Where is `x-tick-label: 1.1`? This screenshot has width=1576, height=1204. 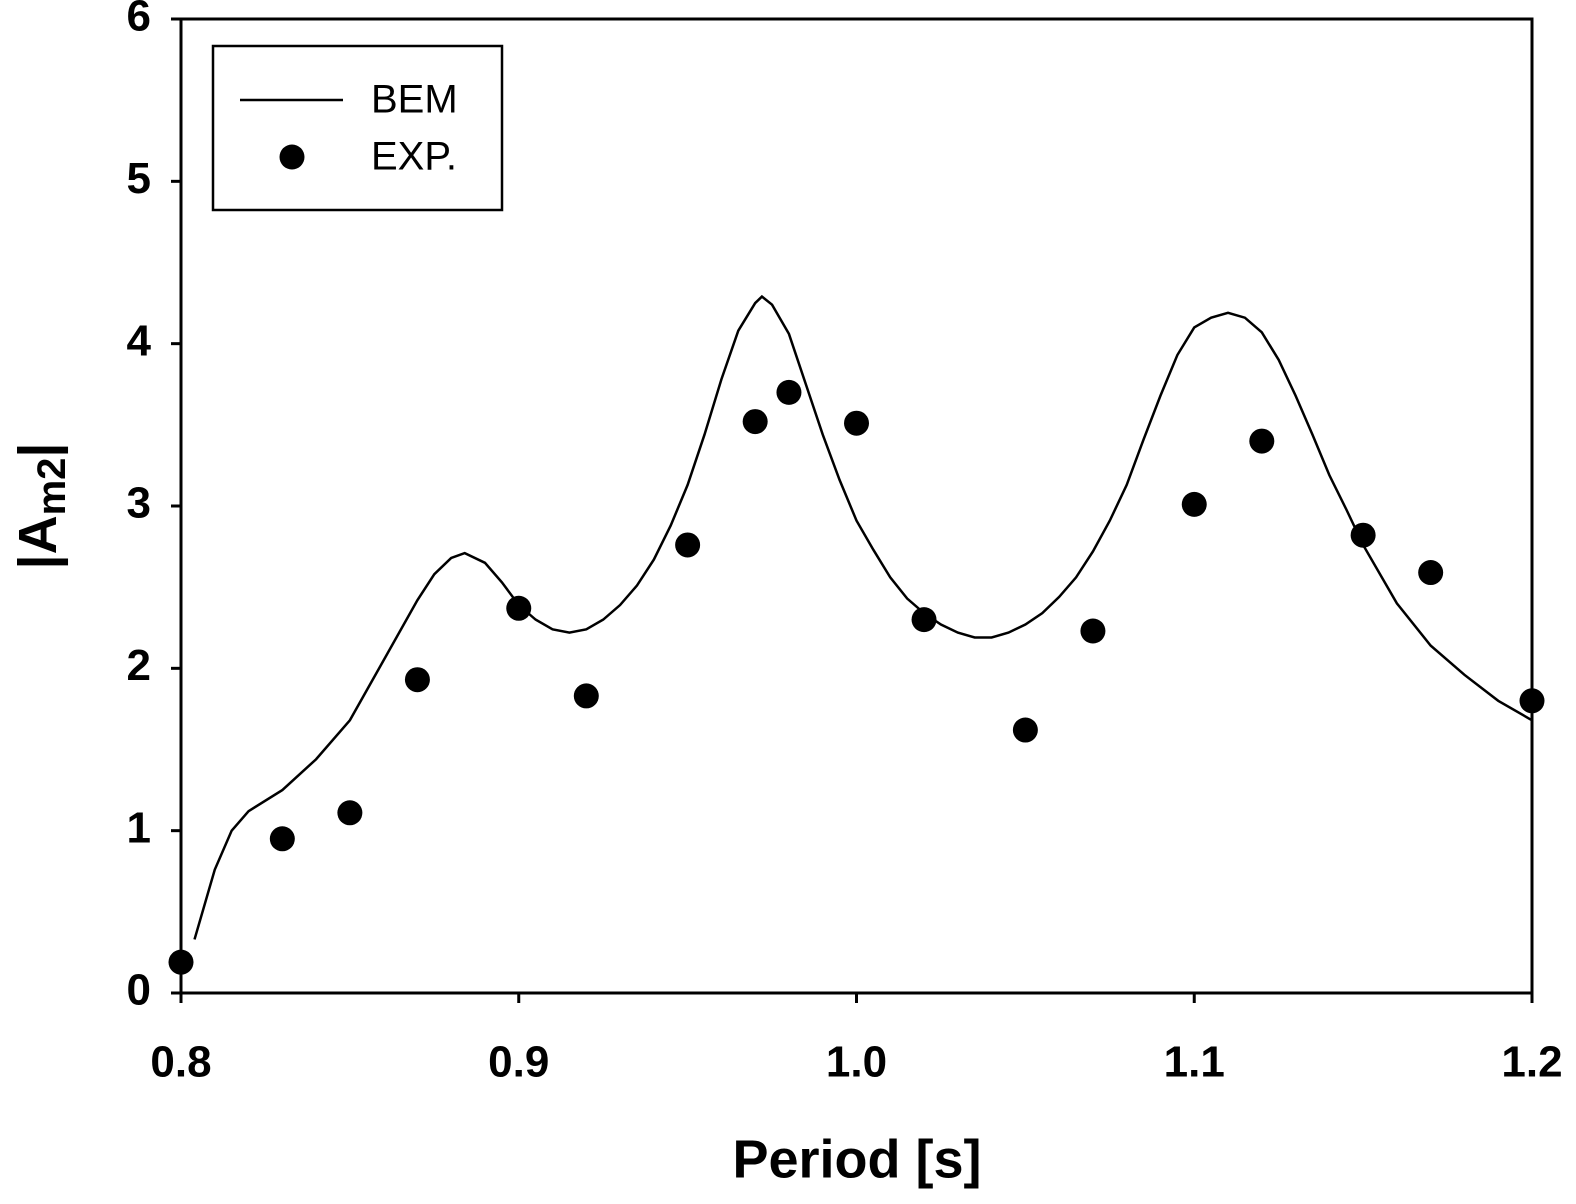 x-tick-label: 1.1 is located at coordinates (1194, 1062).